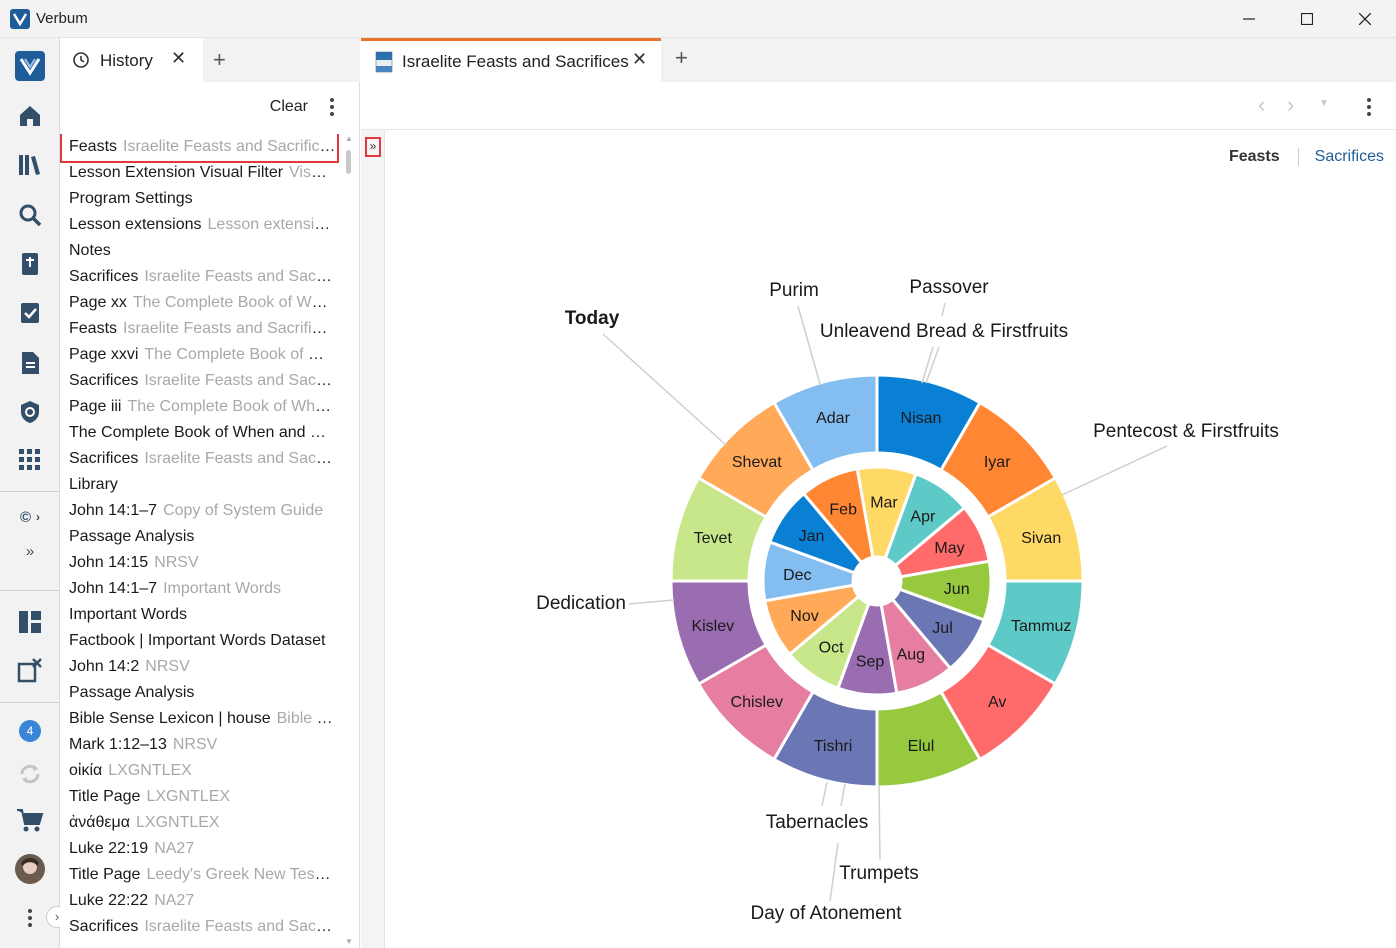  I want to click on history-item-title: Notes, so click(90, 250).